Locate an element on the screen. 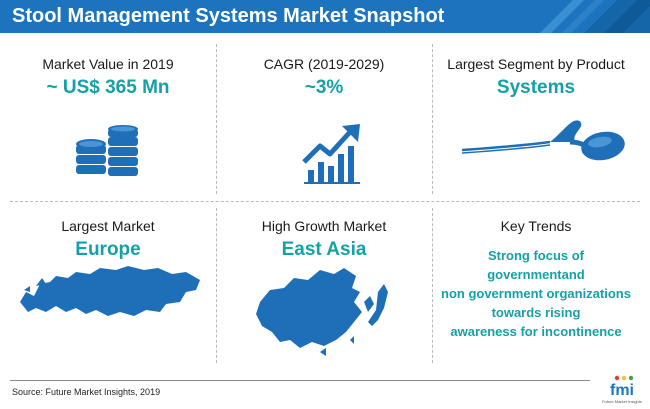 This screenshot has height=409, width=650. divider-horizontal is located at coordinates (325, 201).